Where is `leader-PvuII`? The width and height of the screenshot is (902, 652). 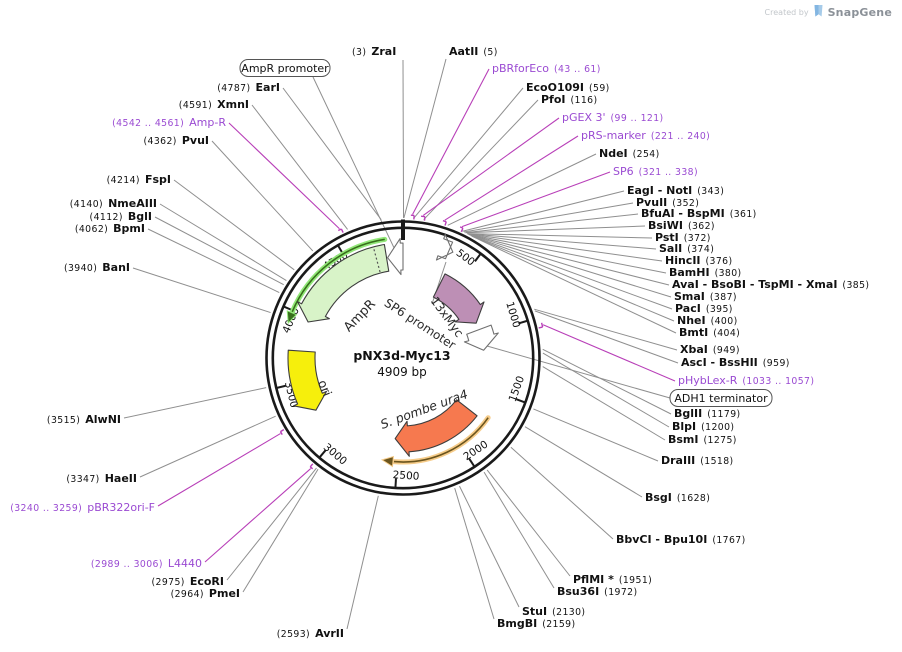
leader-PvuII is located at coordinates (548, 217).